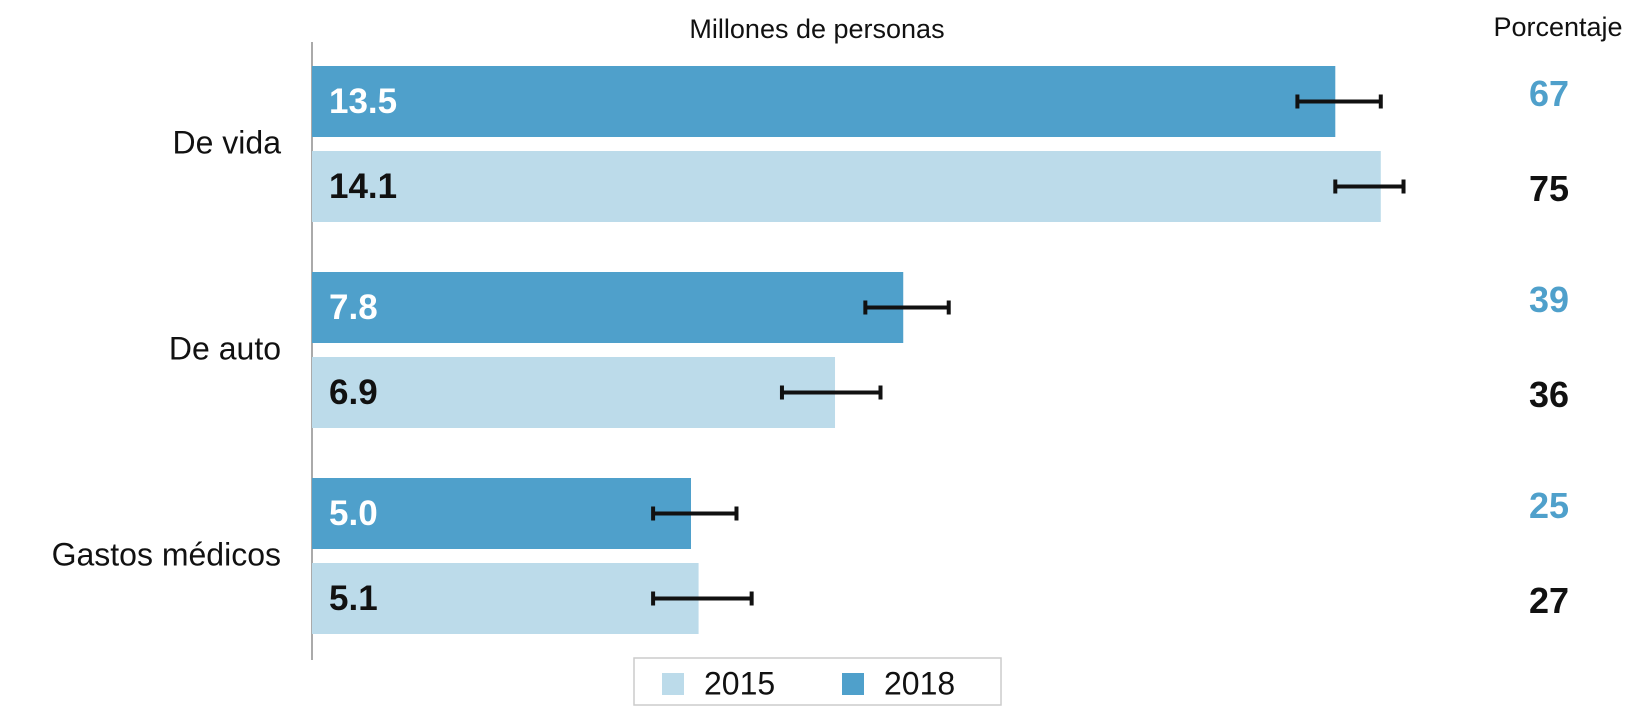 This screenshot has height=706, width=1644. Describe the element at coordinates (1549, 188) in the screenshot. I see `percent-label: 75` at that location.